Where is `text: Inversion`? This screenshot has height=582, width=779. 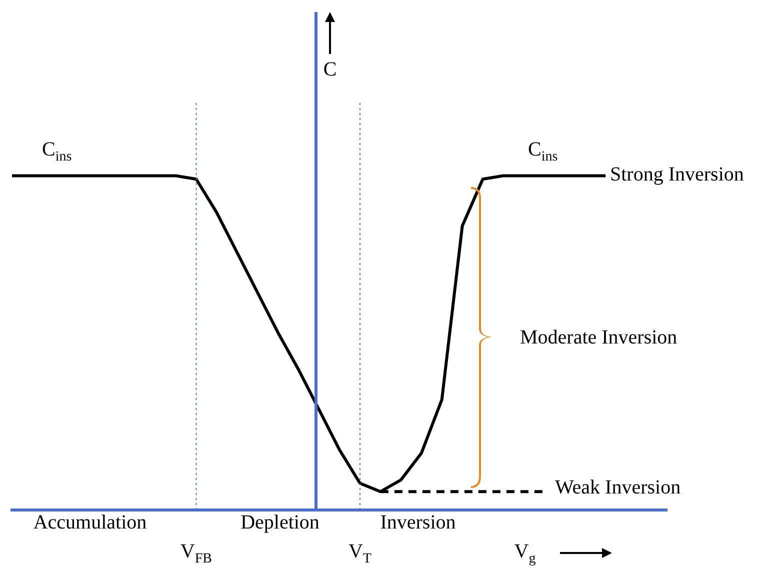 text: Inversion is located at coordinates (418, 522).